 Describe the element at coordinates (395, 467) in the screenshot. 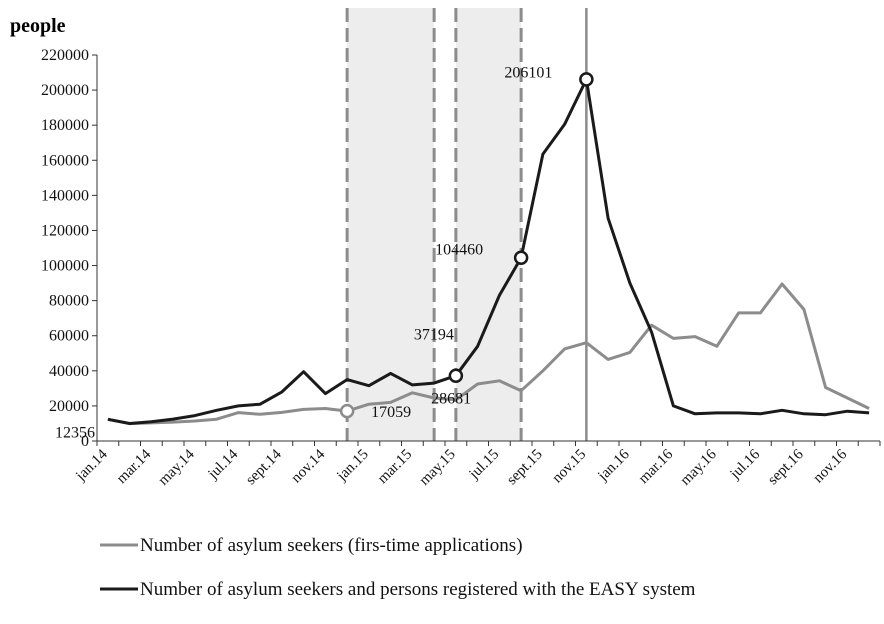

I see `x-tick-label: mar.15` at that location.